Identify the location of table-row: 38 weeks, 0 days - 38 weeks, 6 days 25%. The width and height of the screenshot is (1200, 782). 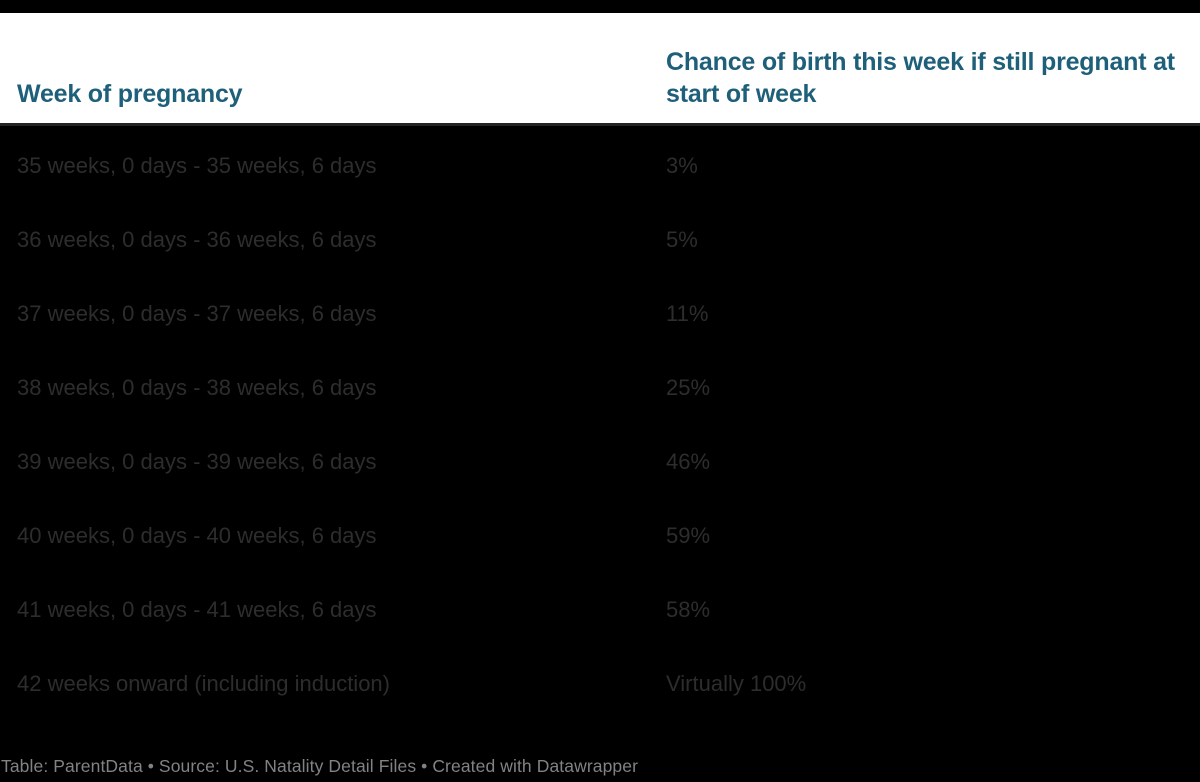
(600, 388).